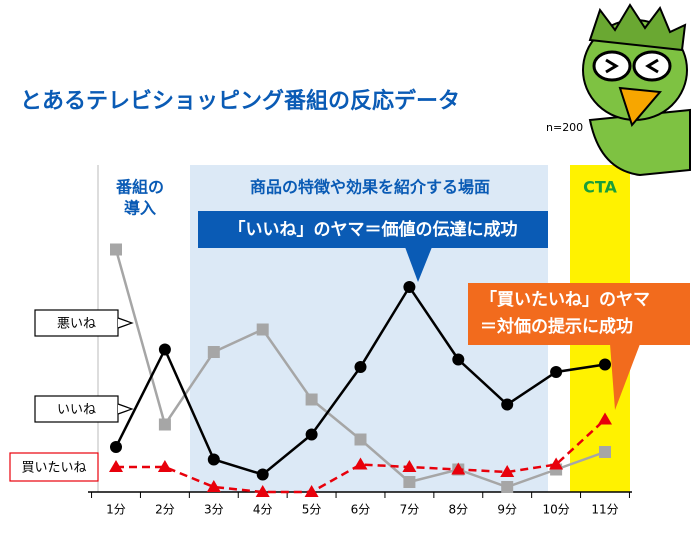  What do you see at coordinates (139, 187) in the screenshot?
I see `phase-label: 番組の` at bounding box center [139, 187].